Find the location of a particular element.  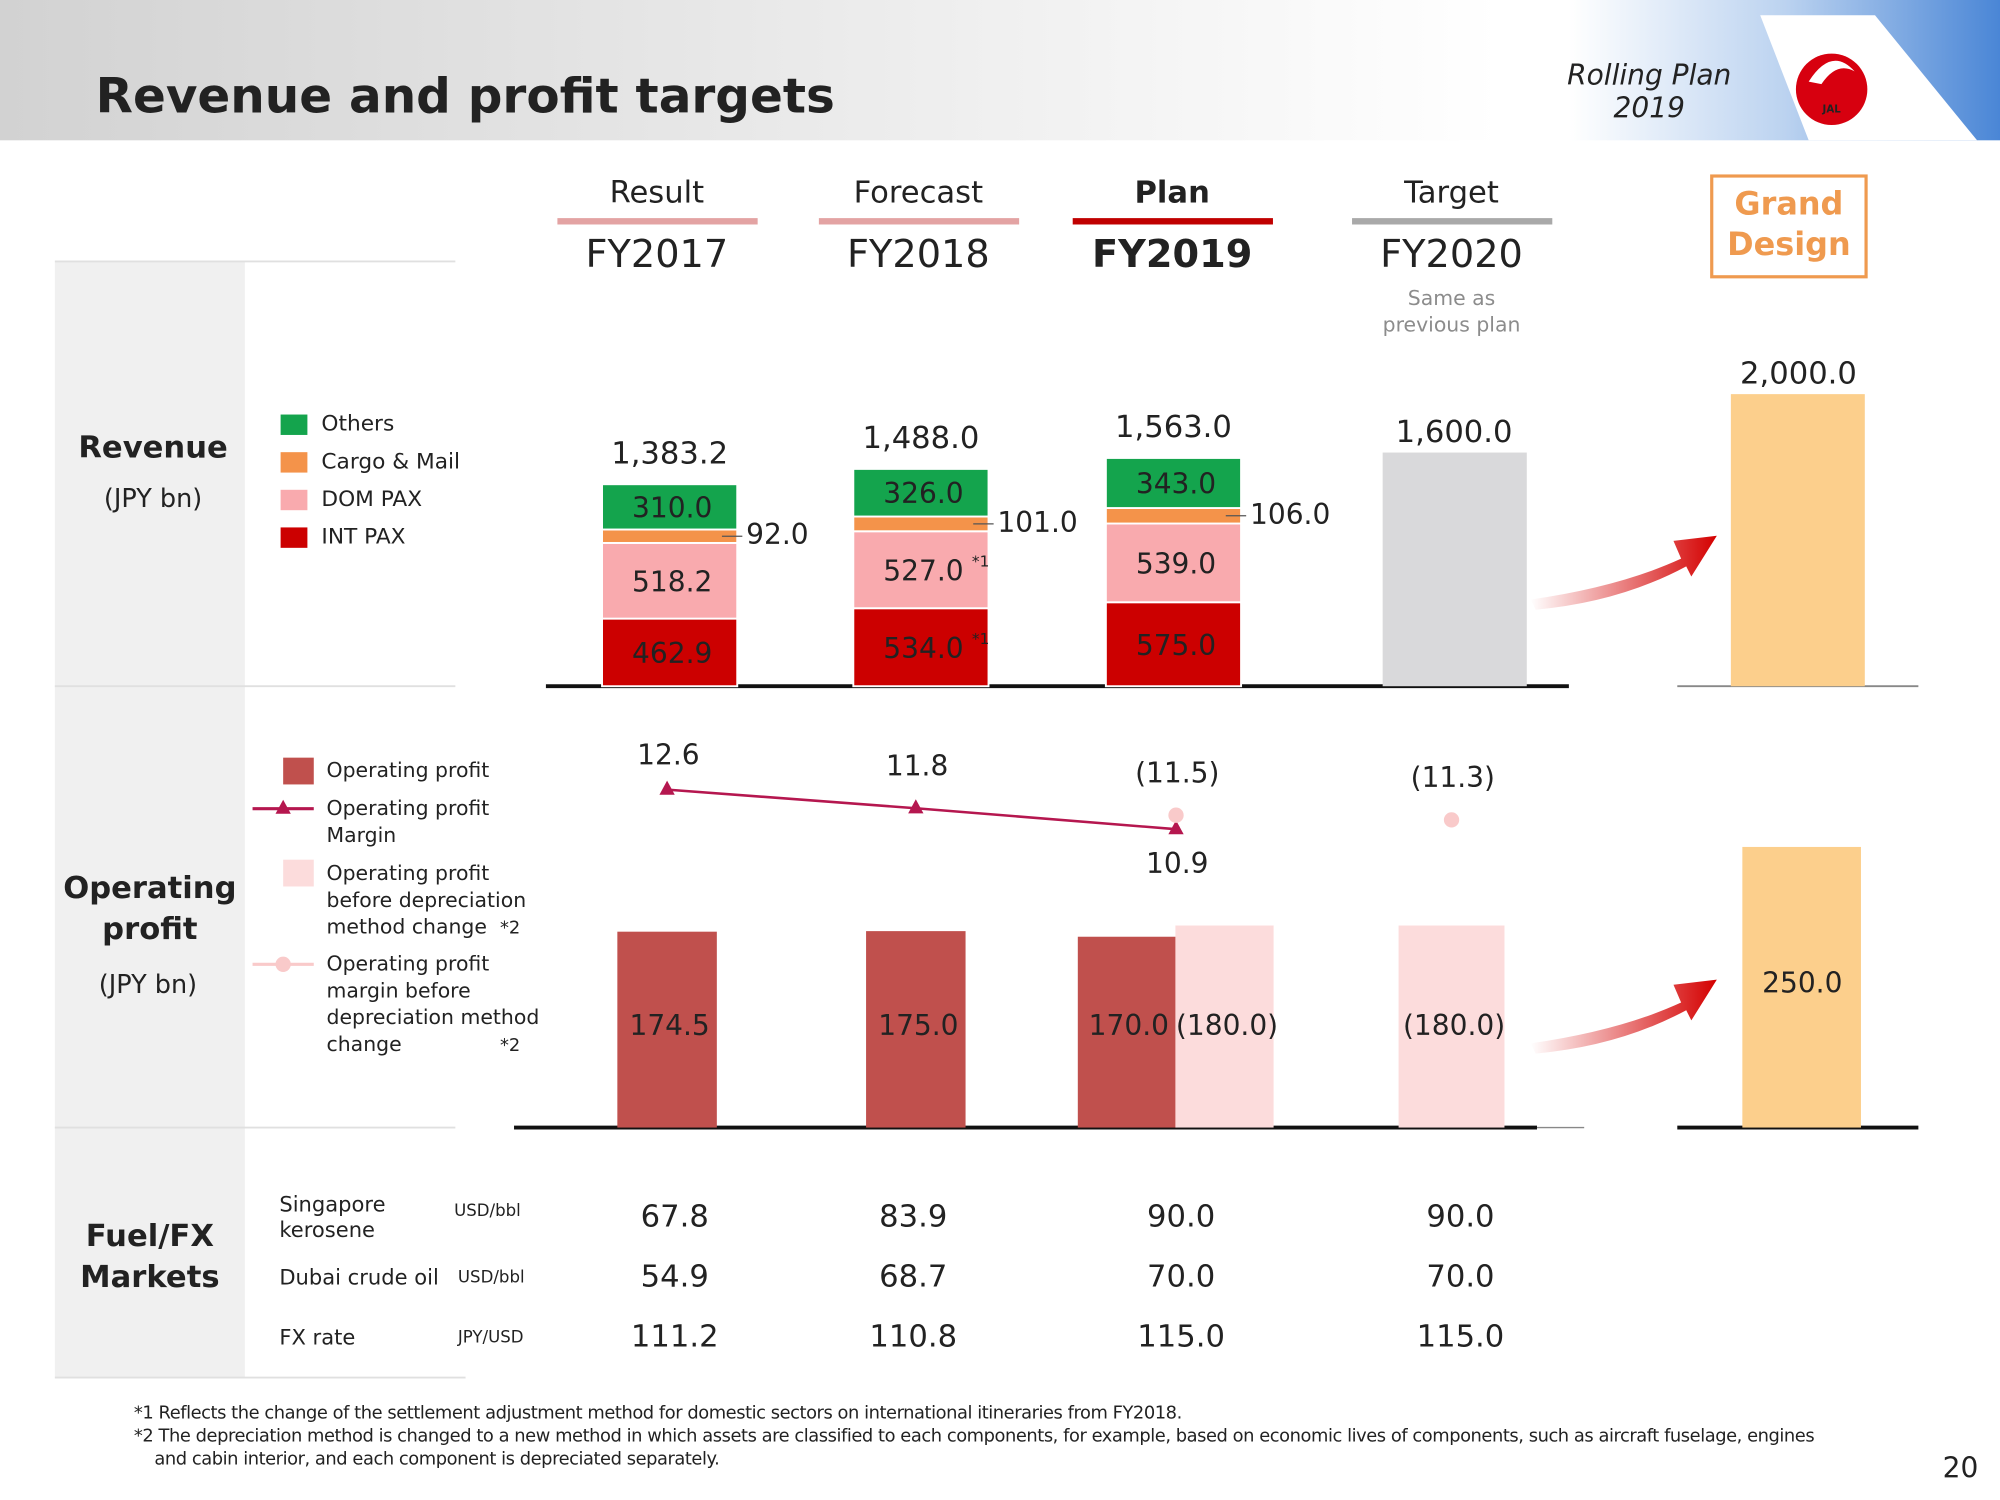

grand-design-label: Grand Design is located at coordinates (1789, 223).